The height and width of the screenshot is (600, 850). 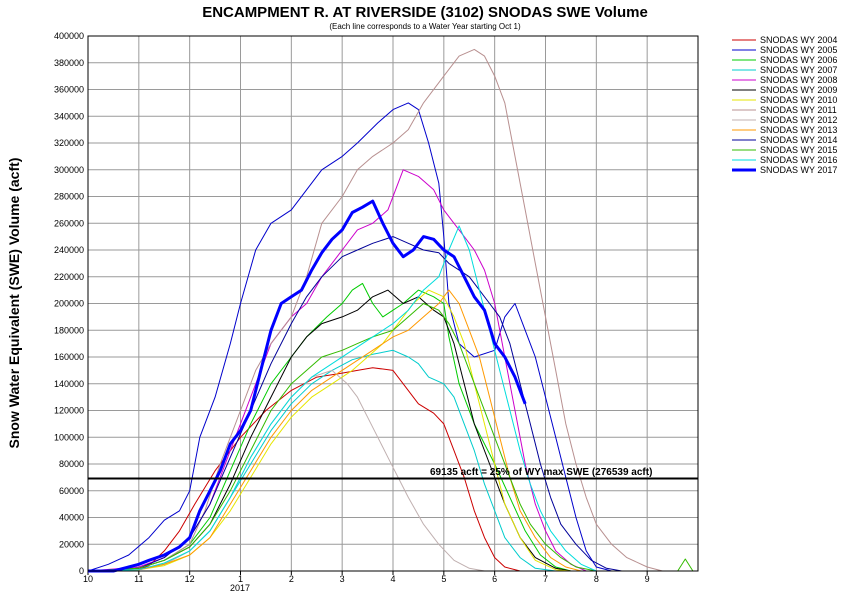 What do you see at coordinates (71, 464) in the screenshot?
I see `y-tick-label: 80000` at bounding box center [71, 464].